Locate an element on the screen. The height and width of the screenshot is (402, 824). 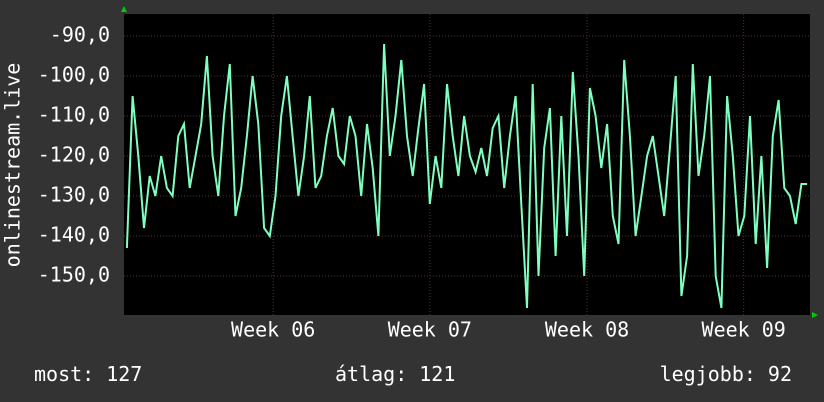
stat-part: 92 is located at coordinates (780, 374).